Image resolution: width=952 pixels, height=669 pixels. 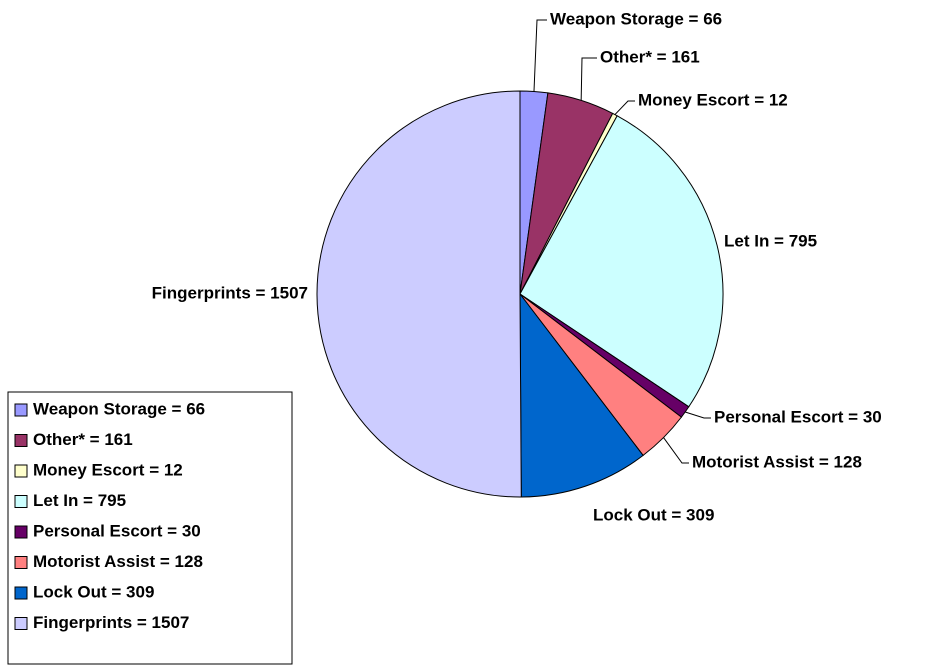 What do you see at coordinates (79, 500) in the screenshot?
I see `legend-label: Let In = 795` at bounding box center [79, 500].